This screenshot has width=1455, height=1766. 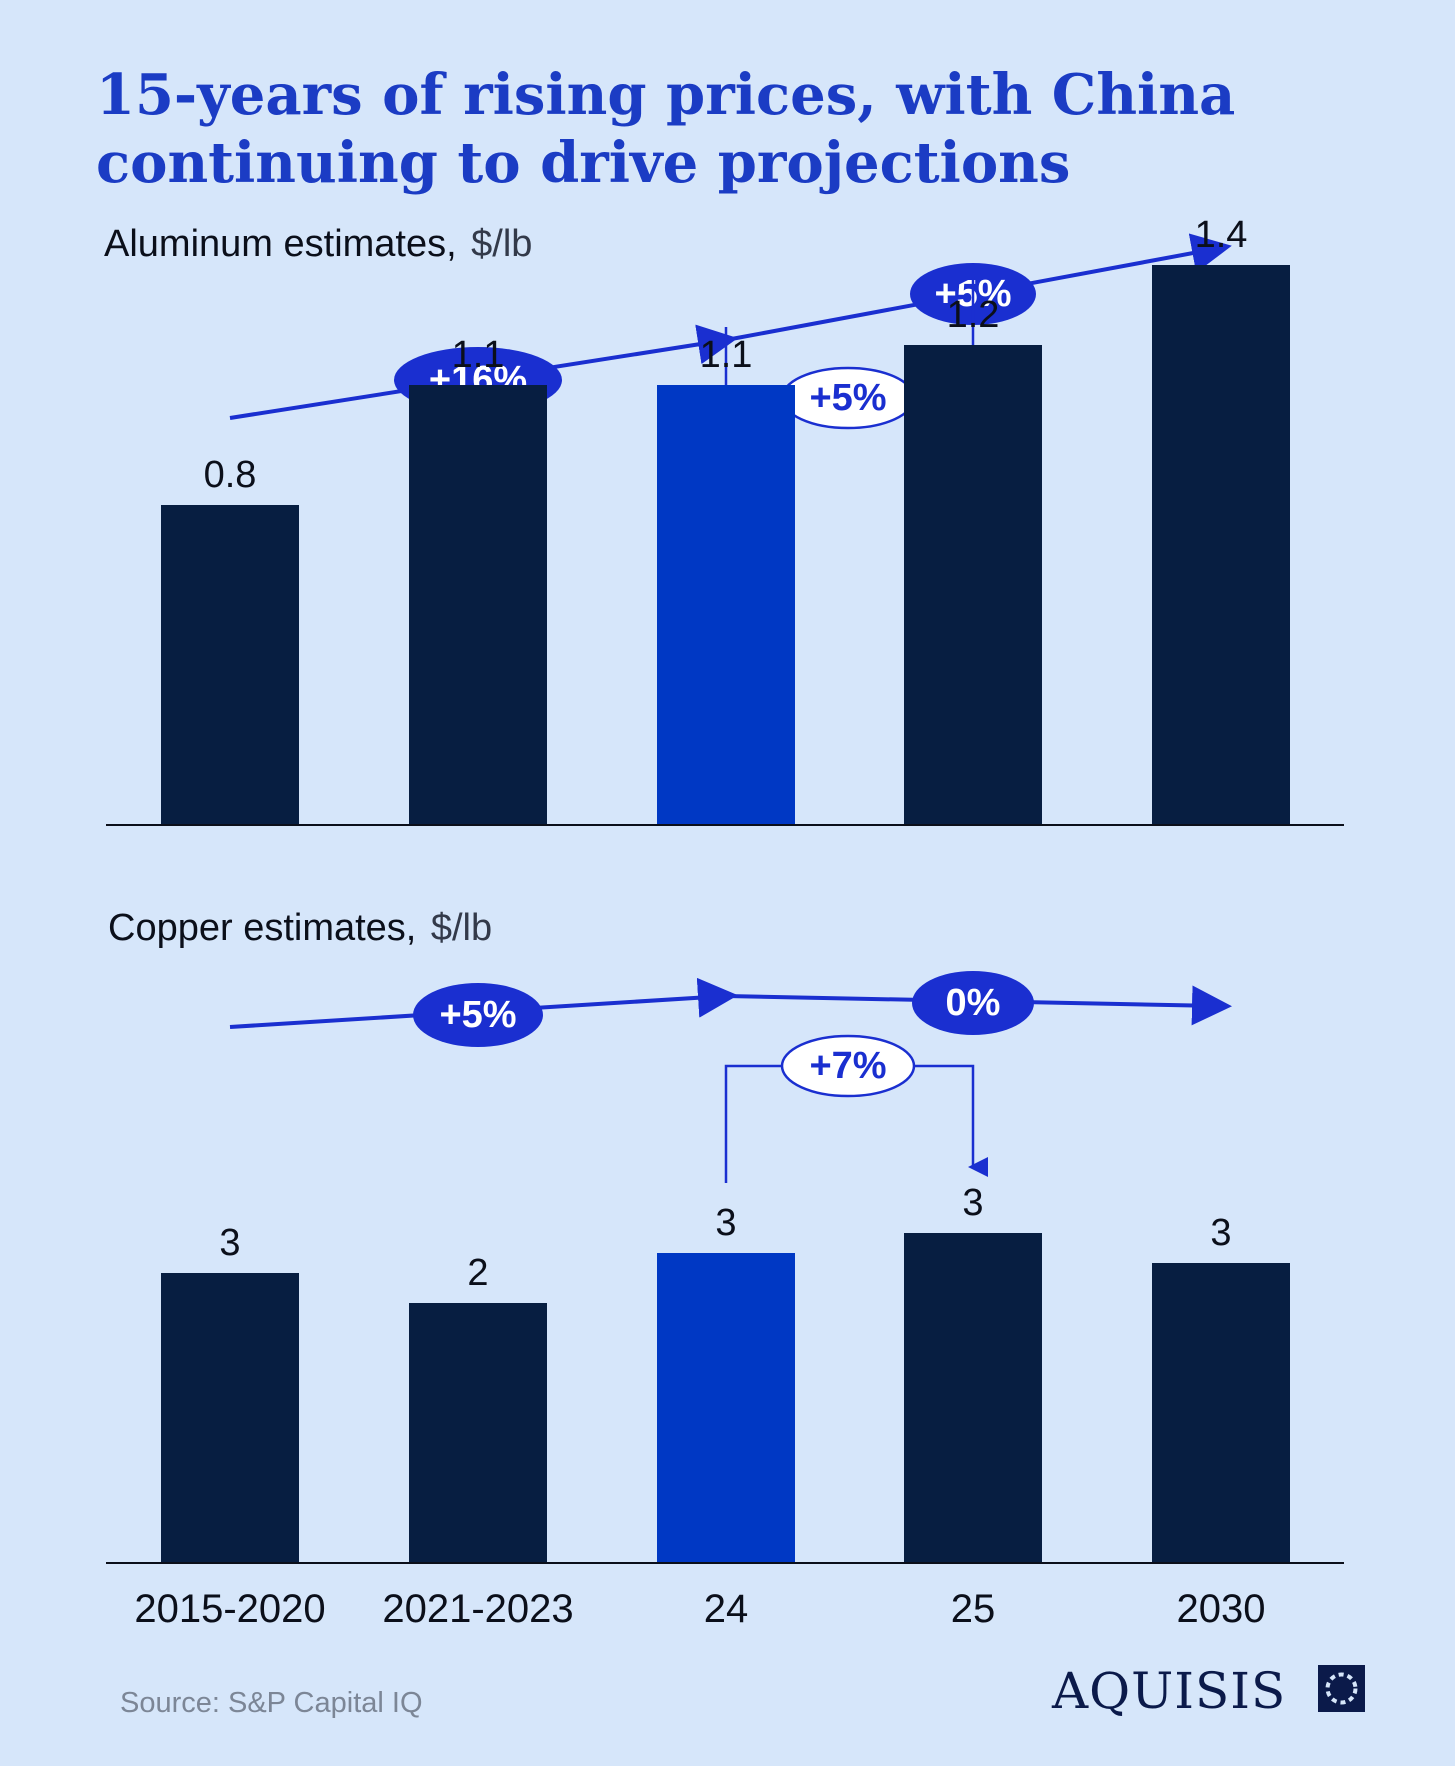 I want to click on copper-annotations: +5% 0% +7%, so click(x=730, y=1077).